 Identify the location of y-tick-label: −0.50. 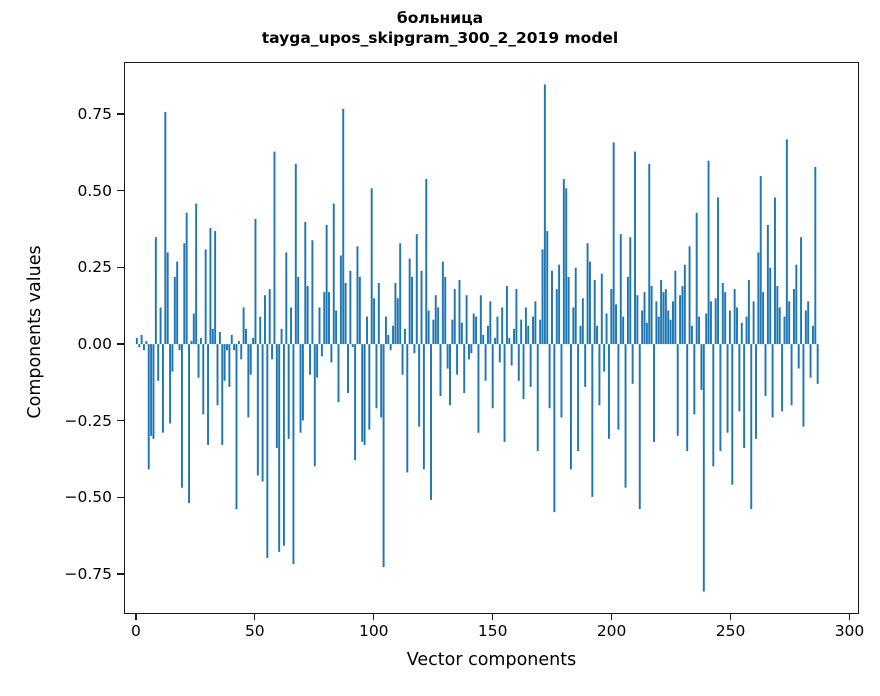
(88, 497).